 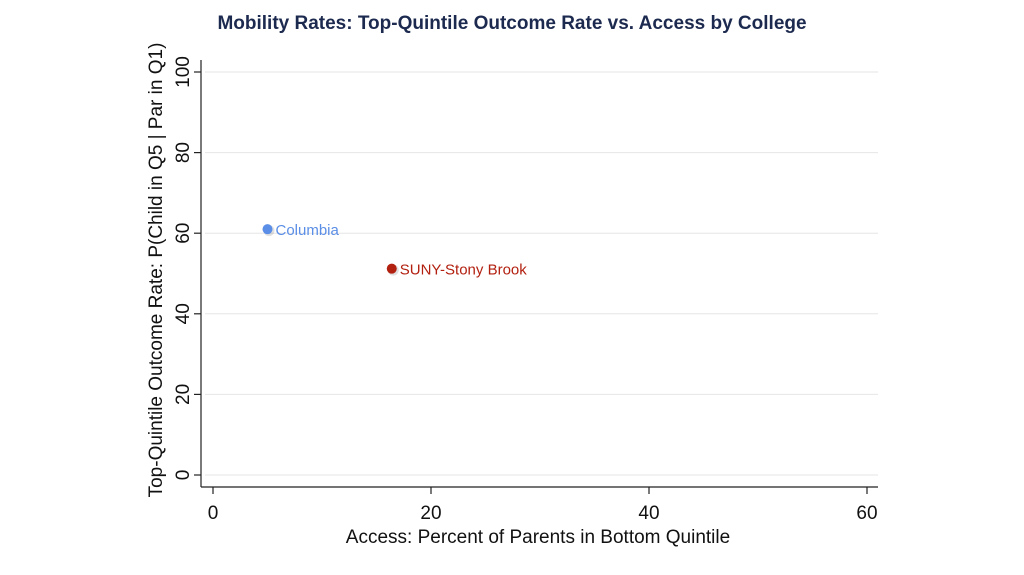 I want to click on data-points: Columbia SUNY-Stony Brook, so click(x=395, y=250).